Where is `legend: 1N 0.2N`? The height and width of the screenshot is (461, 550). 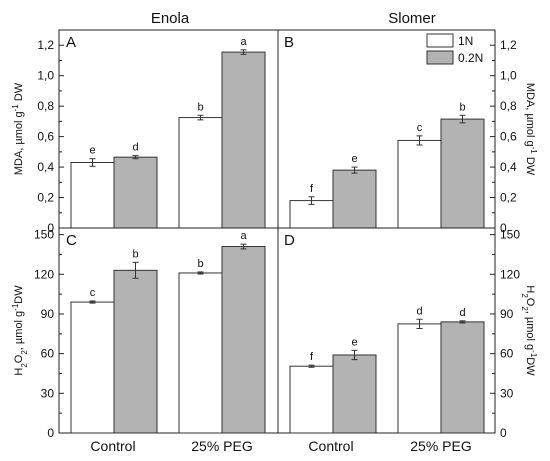
legend: 1N 0.2N is located at coordinates (454, 49).